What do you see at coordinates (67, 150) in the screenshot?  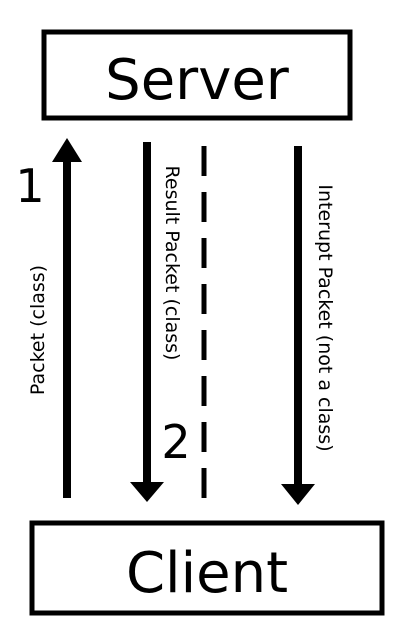 I see `packet-arrow-head` at bounding box center [67, 150].